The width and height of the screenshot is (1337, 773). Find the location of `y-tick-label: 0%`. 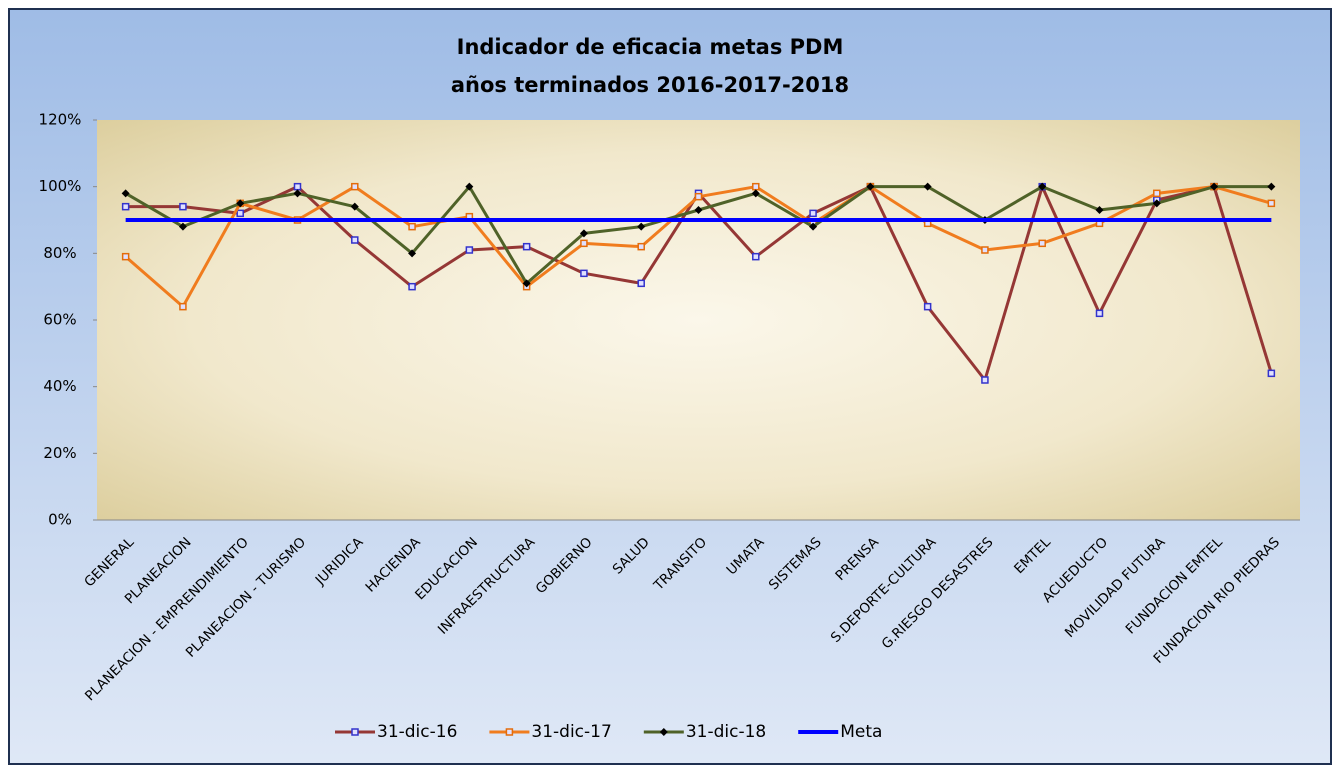

y-tick-label: 0% is located at coordinates (60, 520).